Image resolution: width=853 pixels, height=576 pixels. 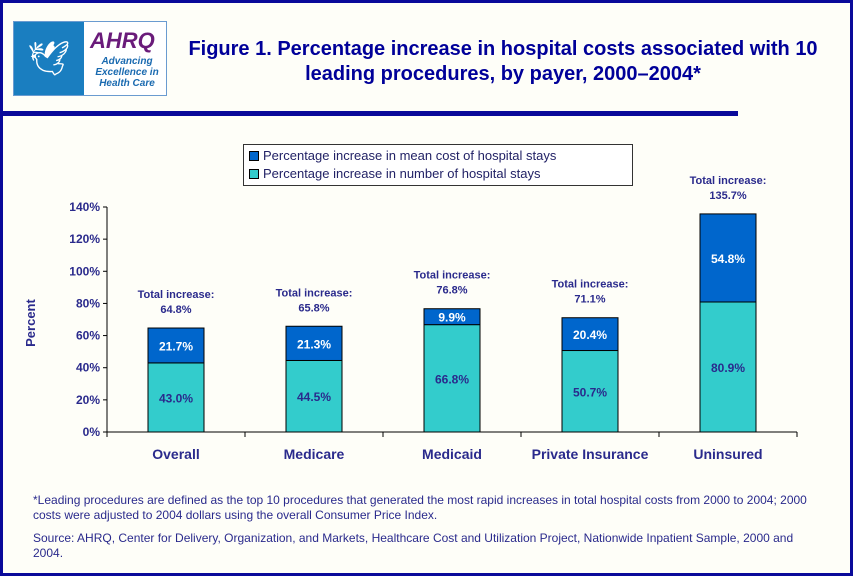 I want to click on hhs-eagle-icon: 🕊, so click(x=49, y=58).